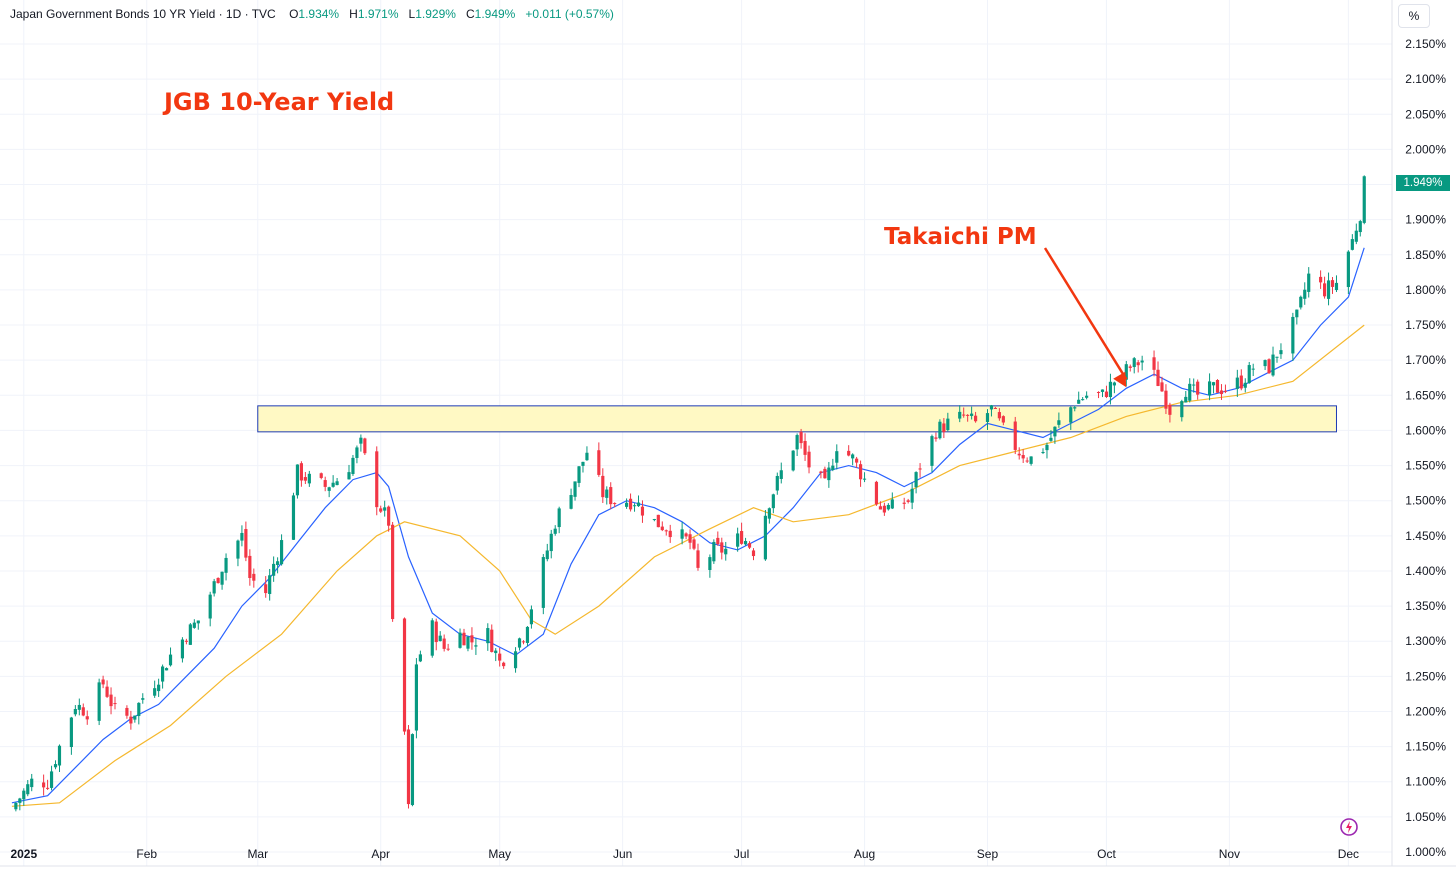 This screenshot has width=1456, height=870. What do you see at coordinates (684, 854) in the screenshot?
I see `time-axis: 2025 Feb Mar Apr May Jun Jul Aug Sep Oct Nov Dec` at bounding box center [684, 854].